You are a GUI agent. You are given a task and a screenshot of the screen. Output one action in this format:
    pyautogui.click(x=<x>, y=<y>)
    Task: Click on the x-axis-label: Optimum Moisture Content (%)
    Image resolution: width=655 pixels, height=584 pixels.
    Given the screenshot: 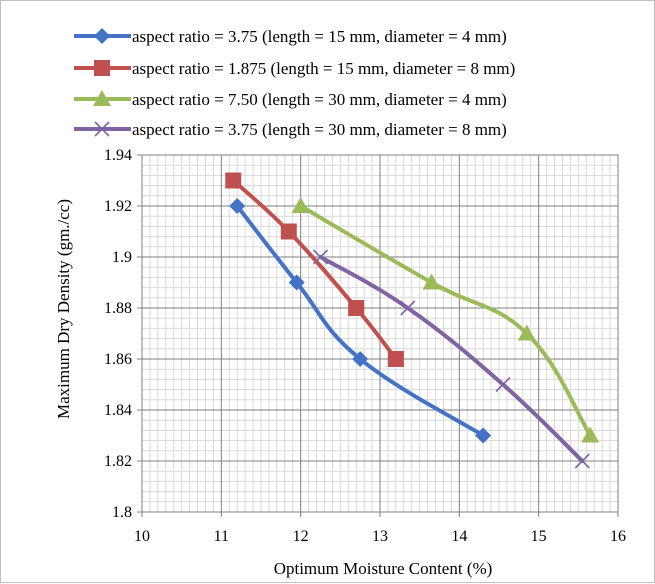 What is the action you would take?
    pyautogui.click(x=383, y=568)
    